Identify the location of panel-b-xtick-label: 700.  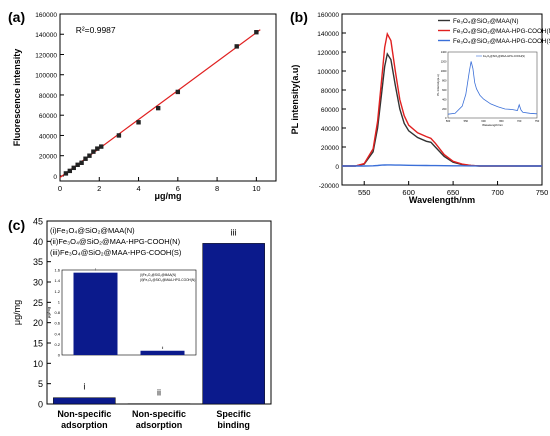
(497, 192).